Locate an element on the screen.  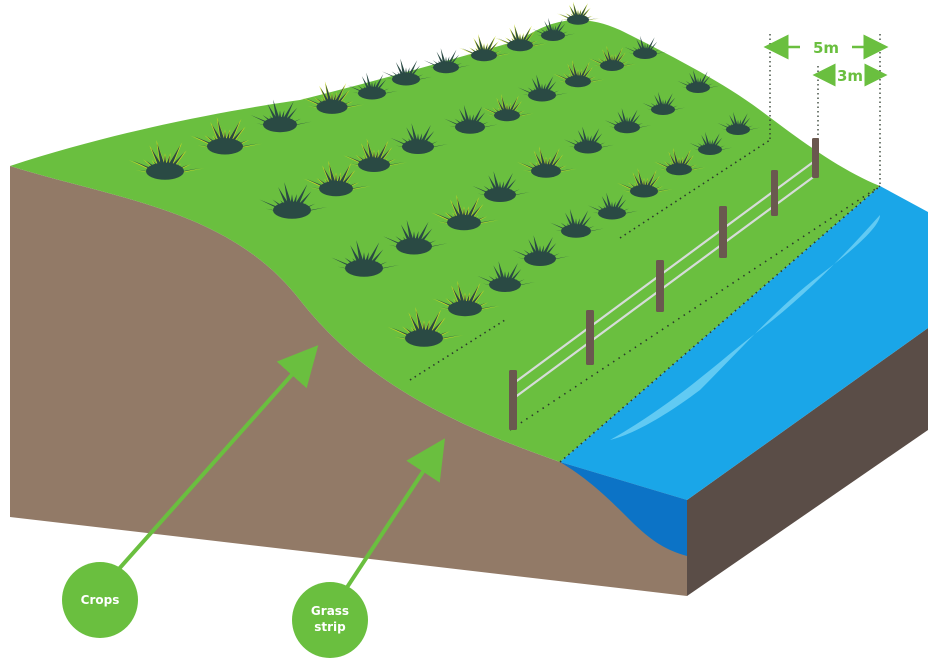
grass-strip-label-line2: strip is located at coordinates (330, 627).